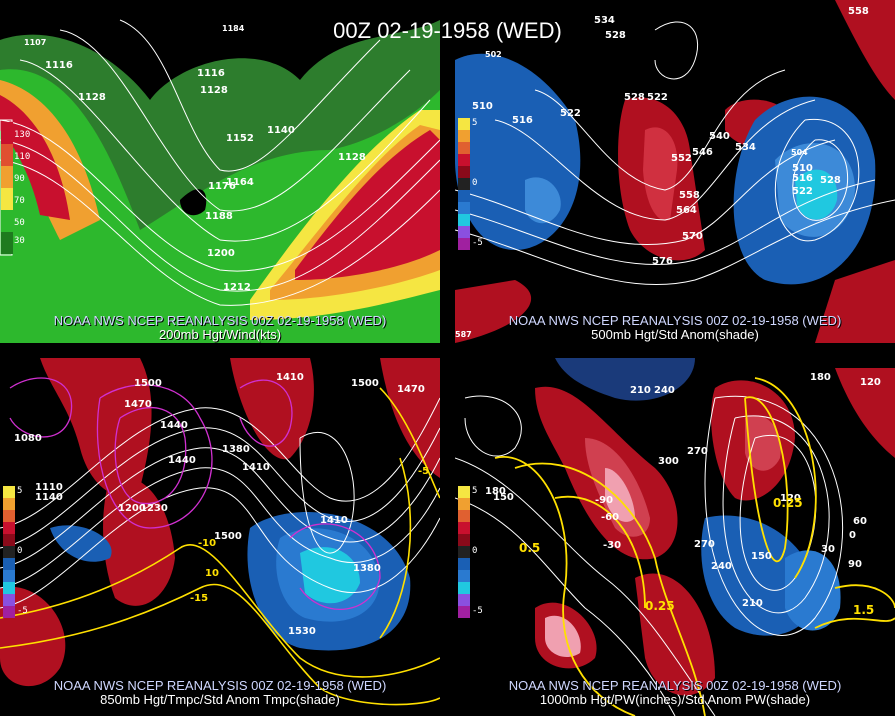 Image resolution: width=895 pixels, height=716 pixels. What do you see at coordinates (19, 179) in the screenshot?
I see `scale-label: 90` at bounding box center [19, 179].